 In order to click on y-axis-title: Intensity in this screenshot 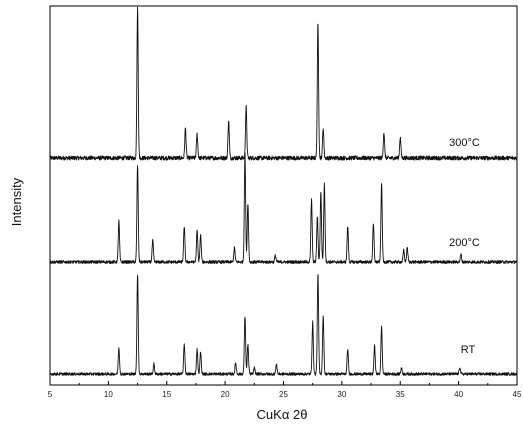, I will do `click(16, 201)`.